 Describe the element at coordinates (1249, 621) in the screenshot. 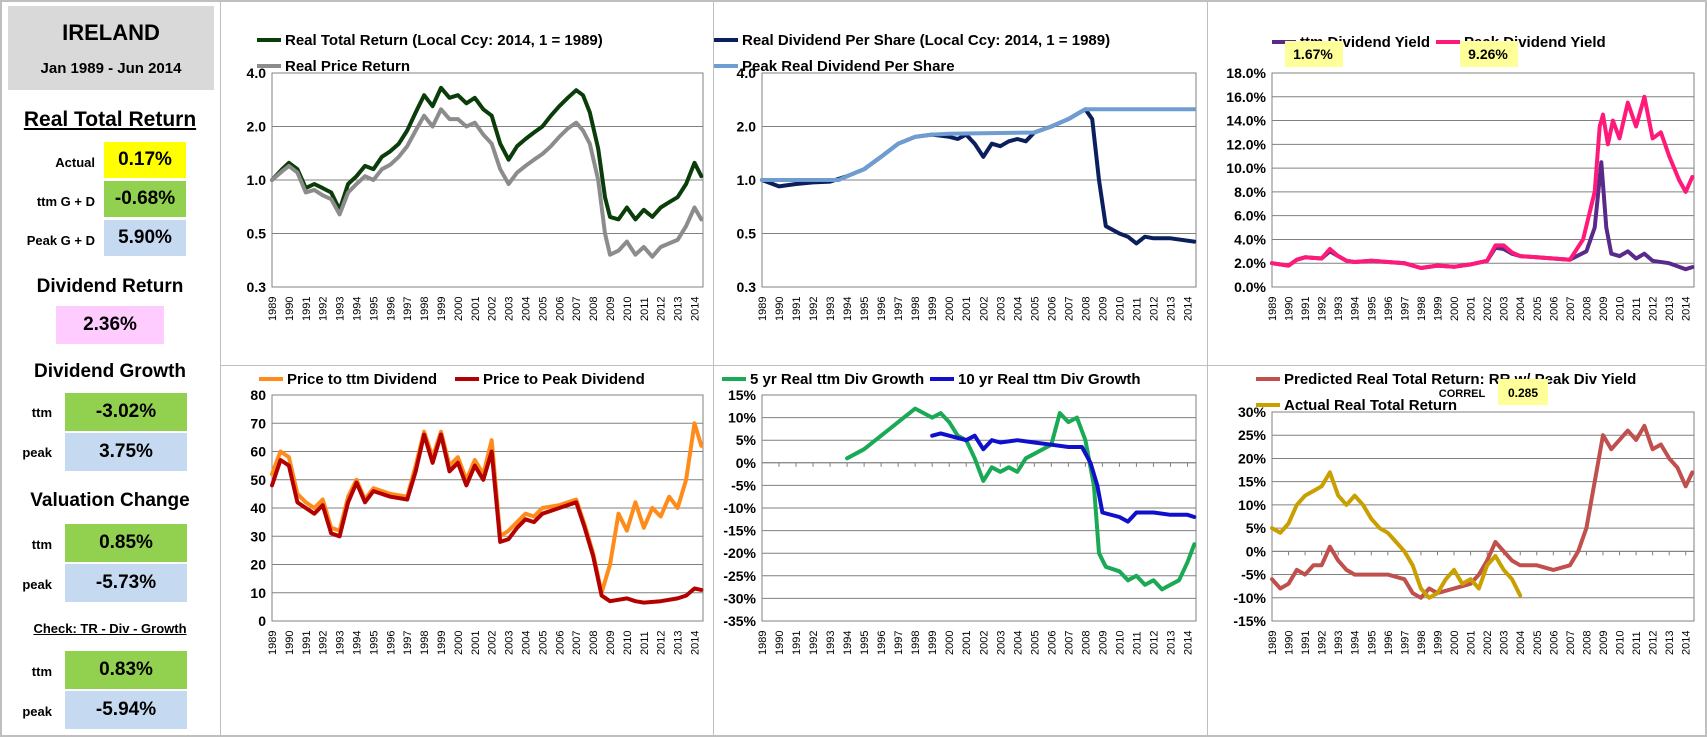

I see `y-tick-label: -15%` at that location.